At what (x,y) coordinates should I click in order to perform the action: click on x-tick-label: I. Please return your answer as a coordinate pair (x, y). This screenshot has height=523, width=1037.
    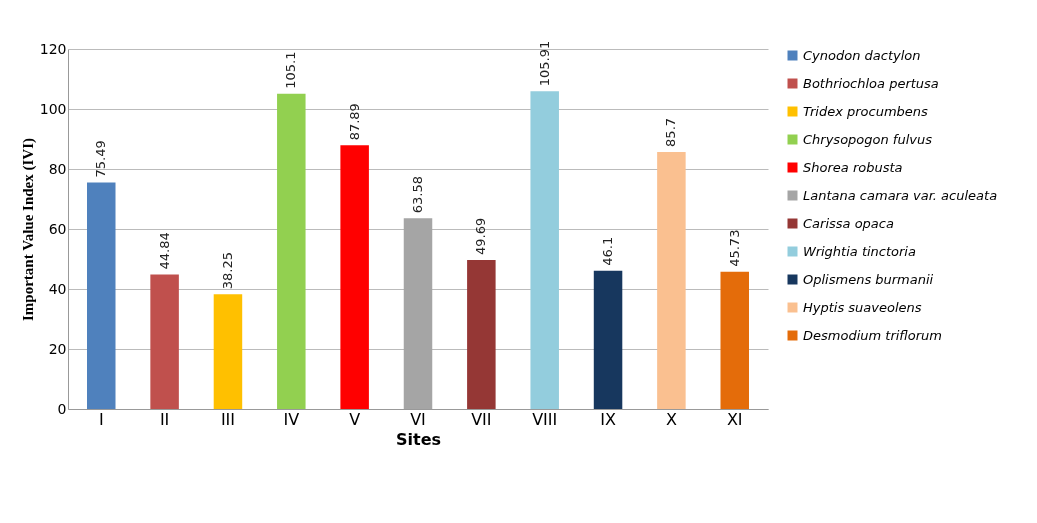
    Looking at the image, I should click on (101, 419).